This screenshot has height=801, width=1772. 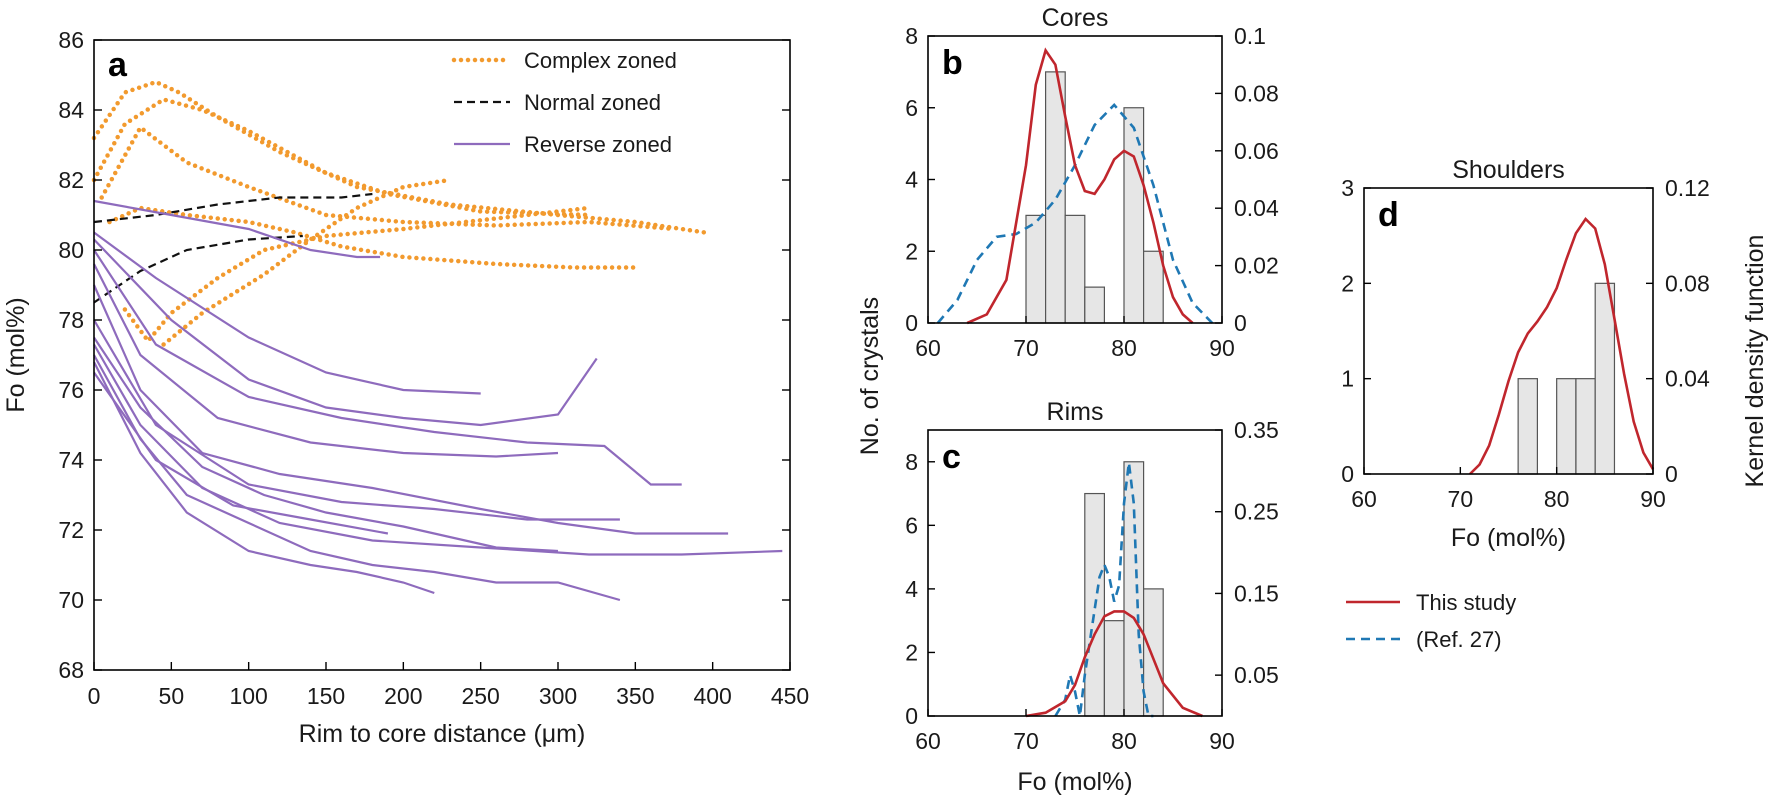 I want to click on panel-a-ytick-label: 70, so click(x=71, y=600).